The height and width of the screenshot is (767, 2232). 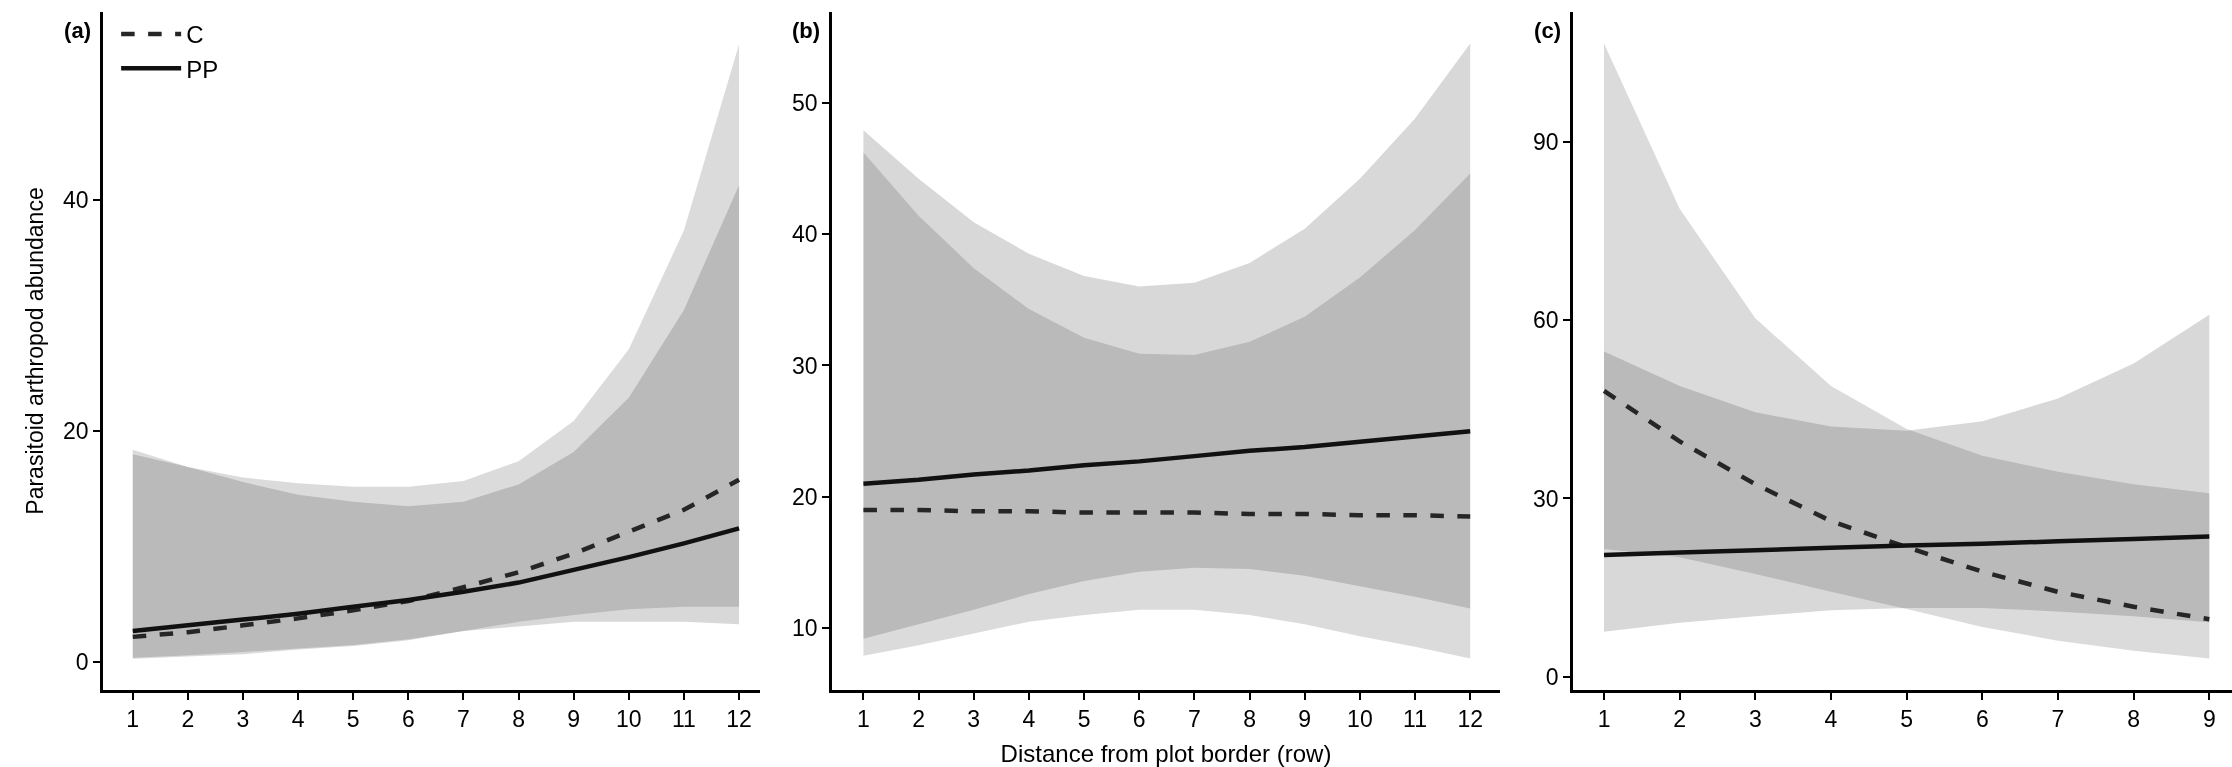 What do you see at coordinates (1546, 141) in the screenshot?
I see `y-tick-label: 90` at bounding box center [1546, 141].